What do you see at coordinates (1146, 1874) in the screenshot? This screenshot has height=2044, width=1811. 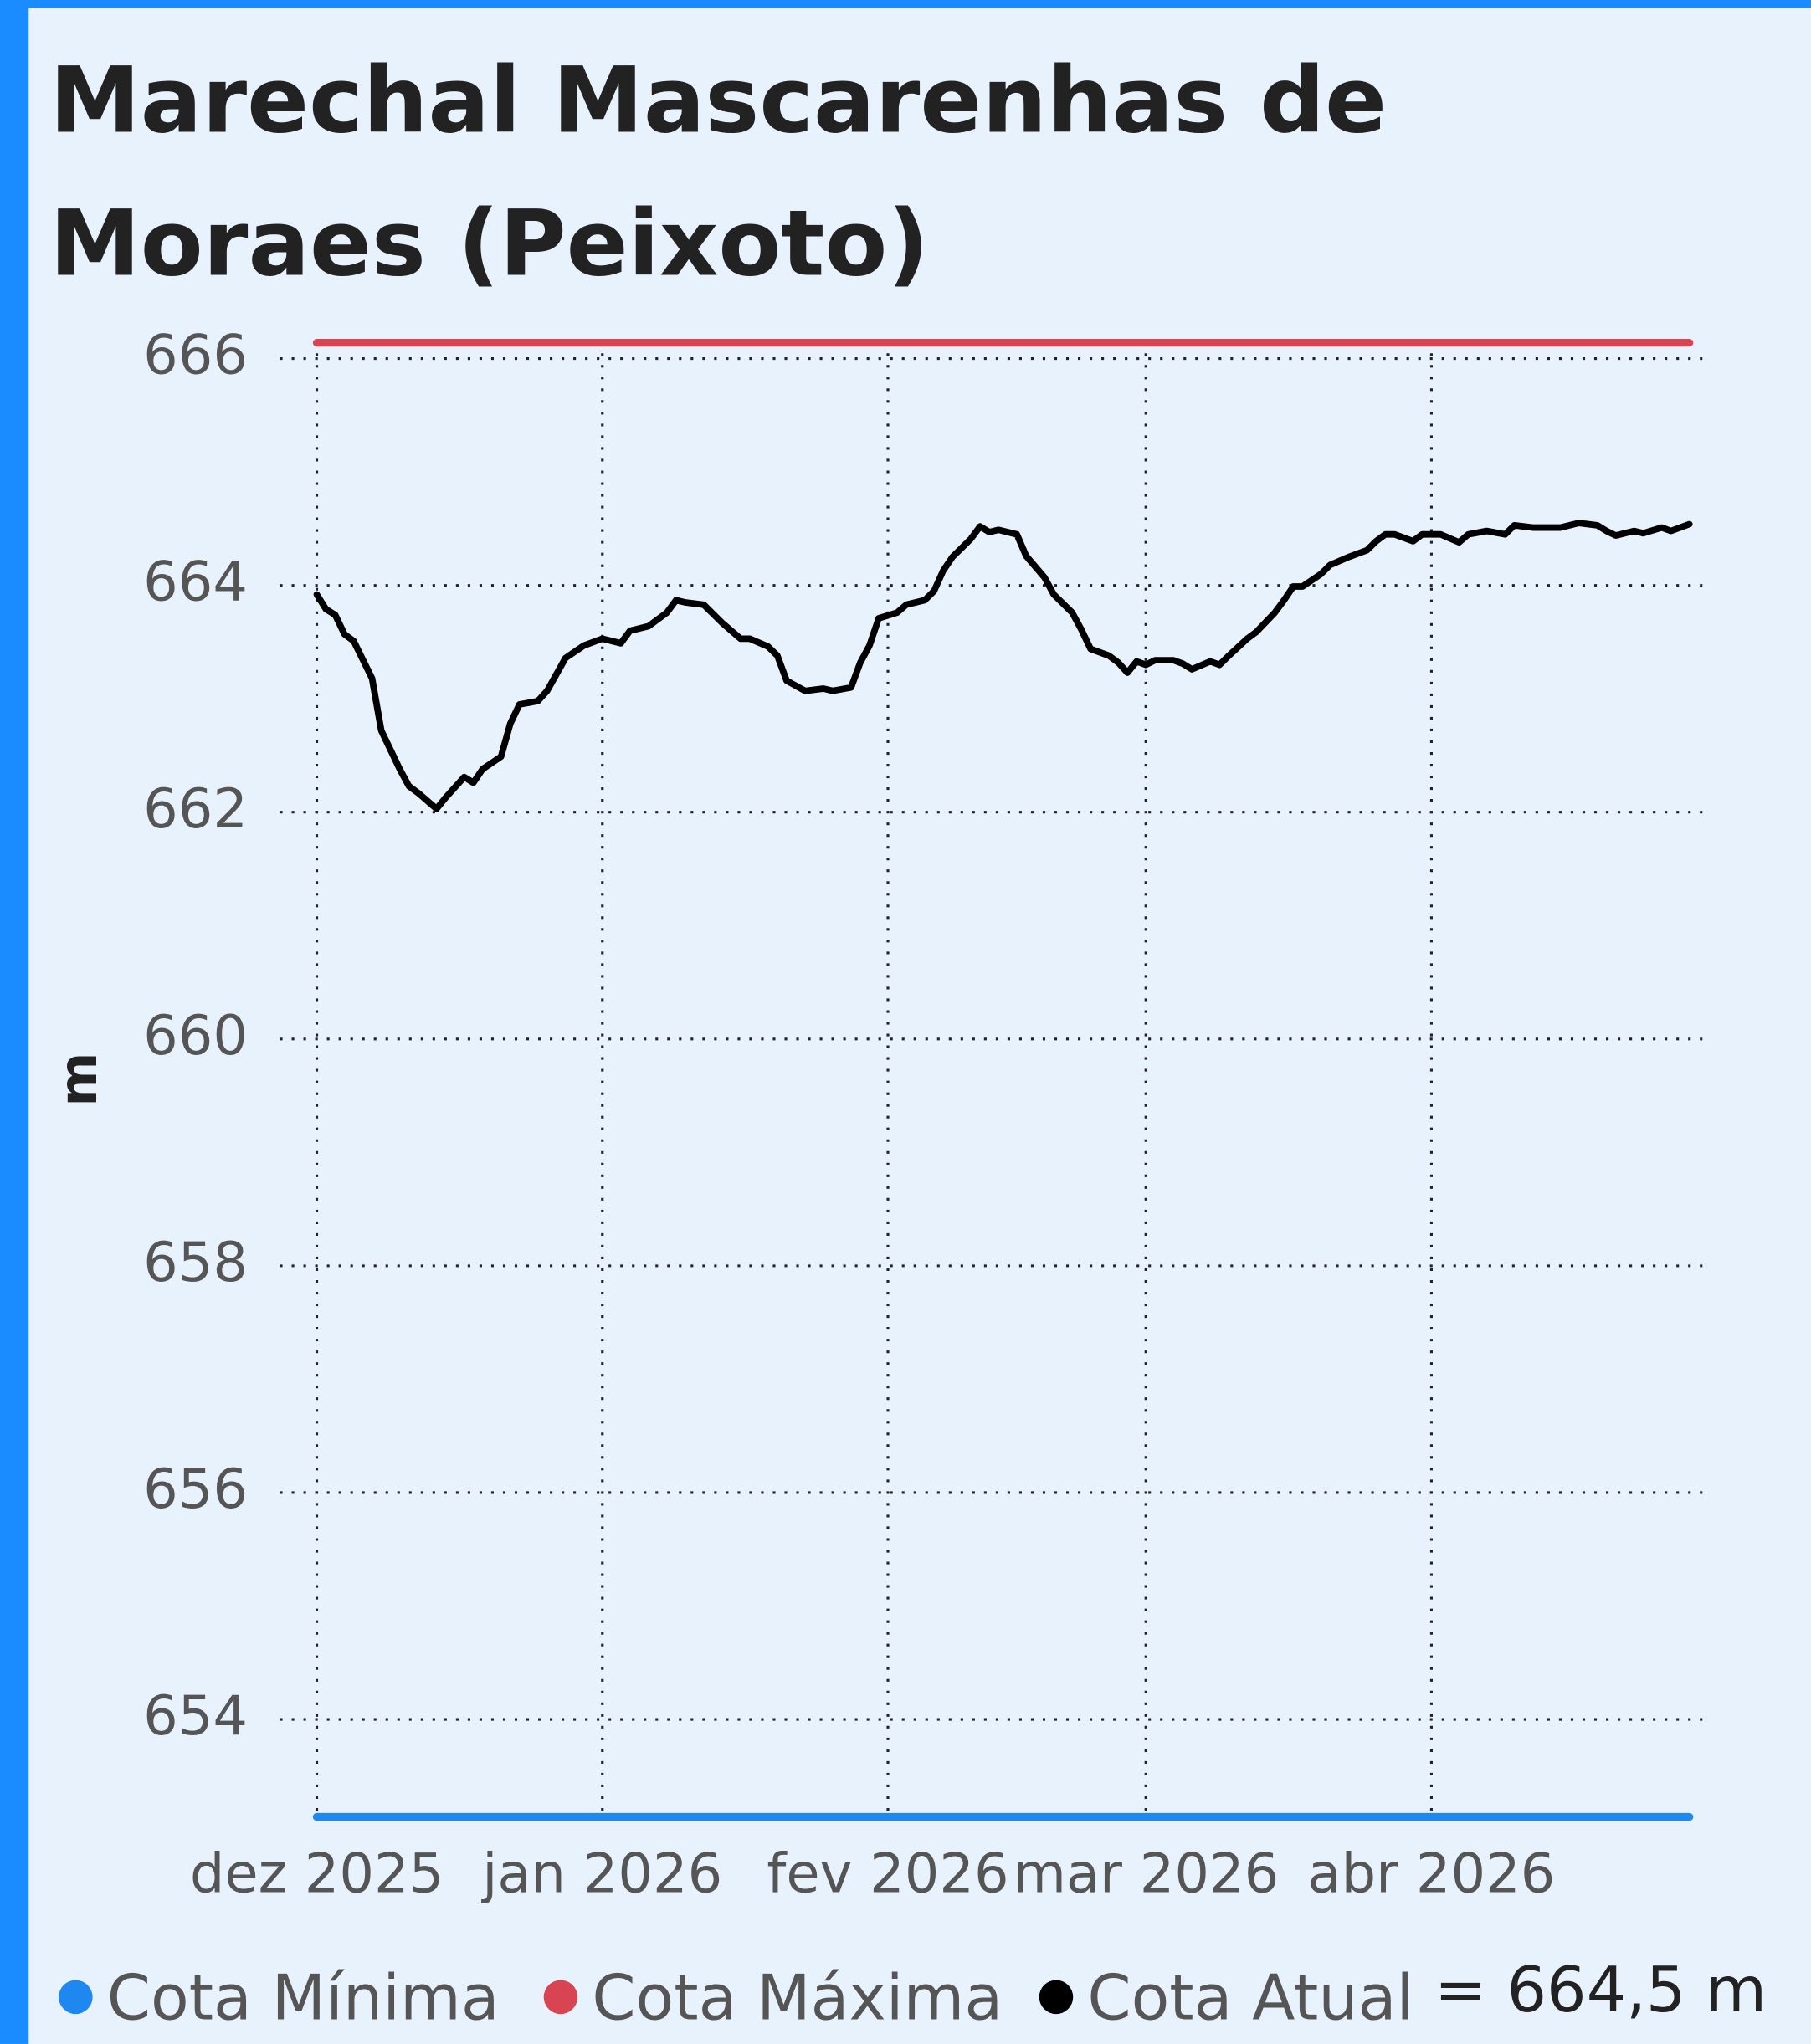 I see `x-tick-label: mar 2026` at bounding box center [1146, 1874].